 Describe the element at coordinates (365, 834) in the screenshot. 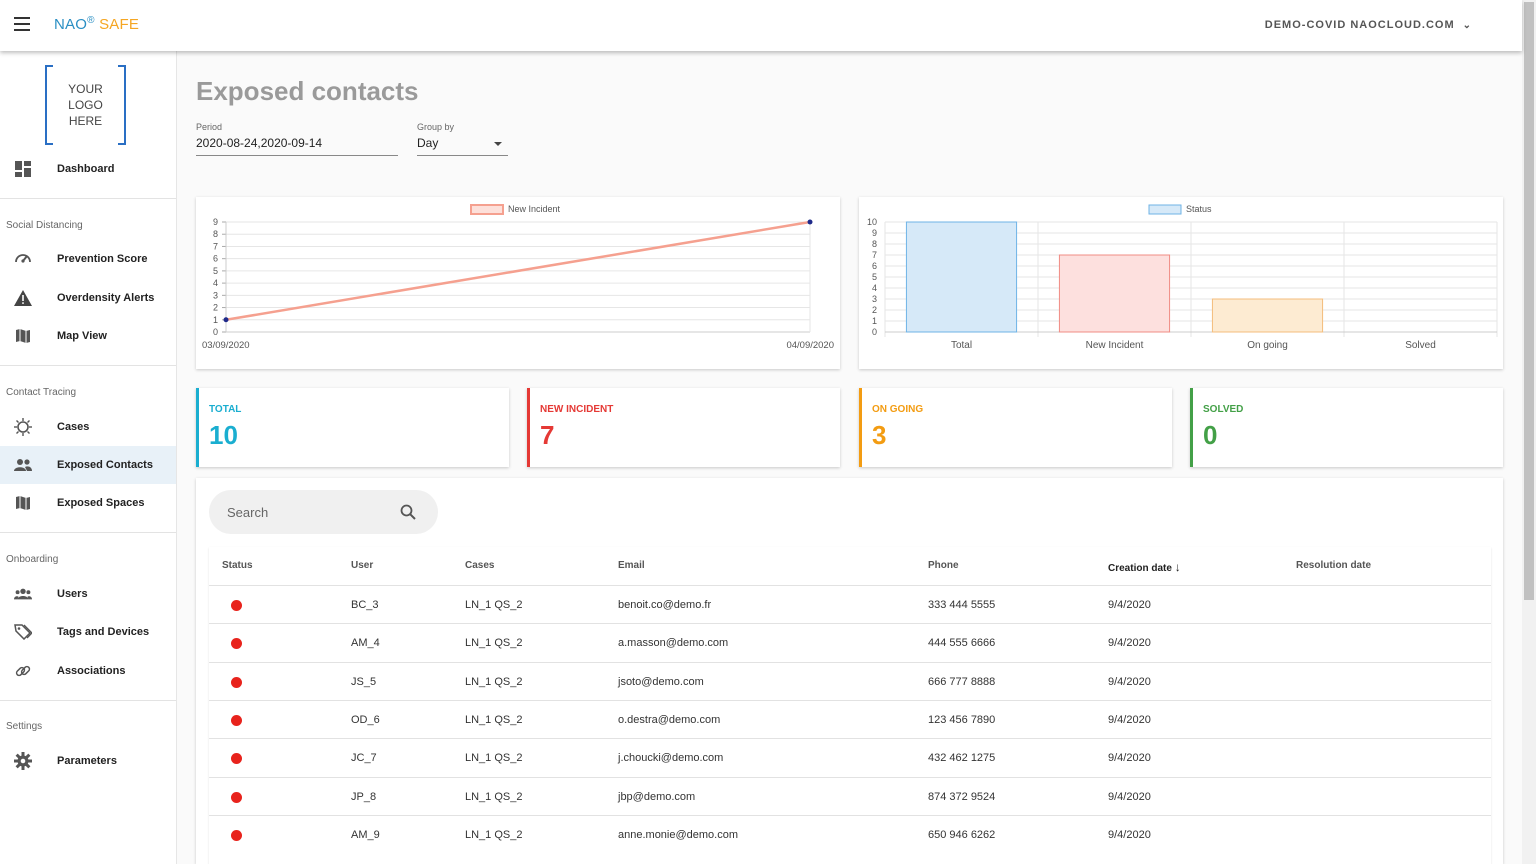

I see `cell-user: AM_9` at that location.